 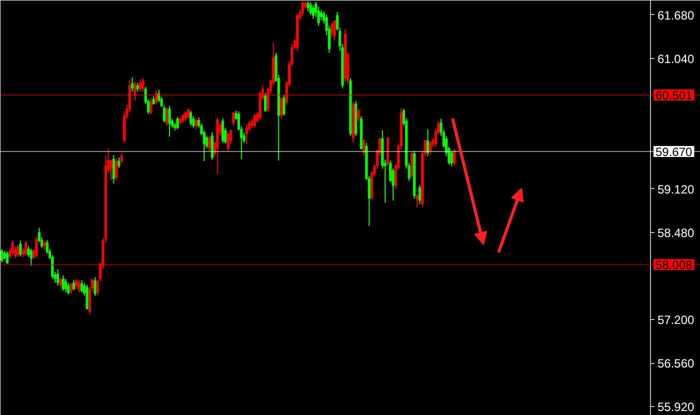 I want to click on y-tick-label: 57.200, so click(x=676, y=320).